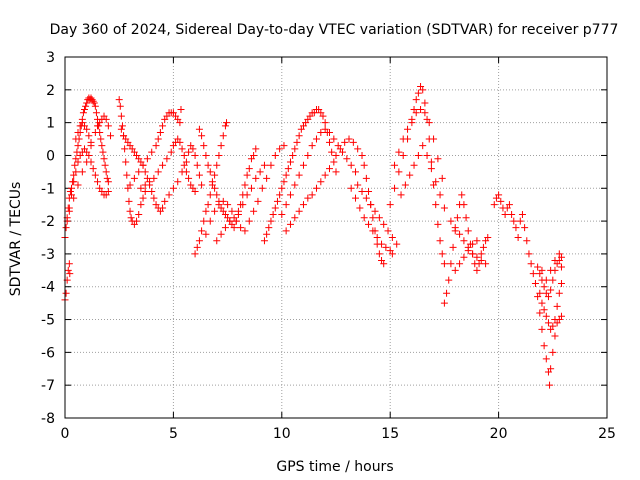  What do you see at coordinates (48, 255) in the screenshot?
I see `y-tick-label: -3` at bounding box center [48, 255].